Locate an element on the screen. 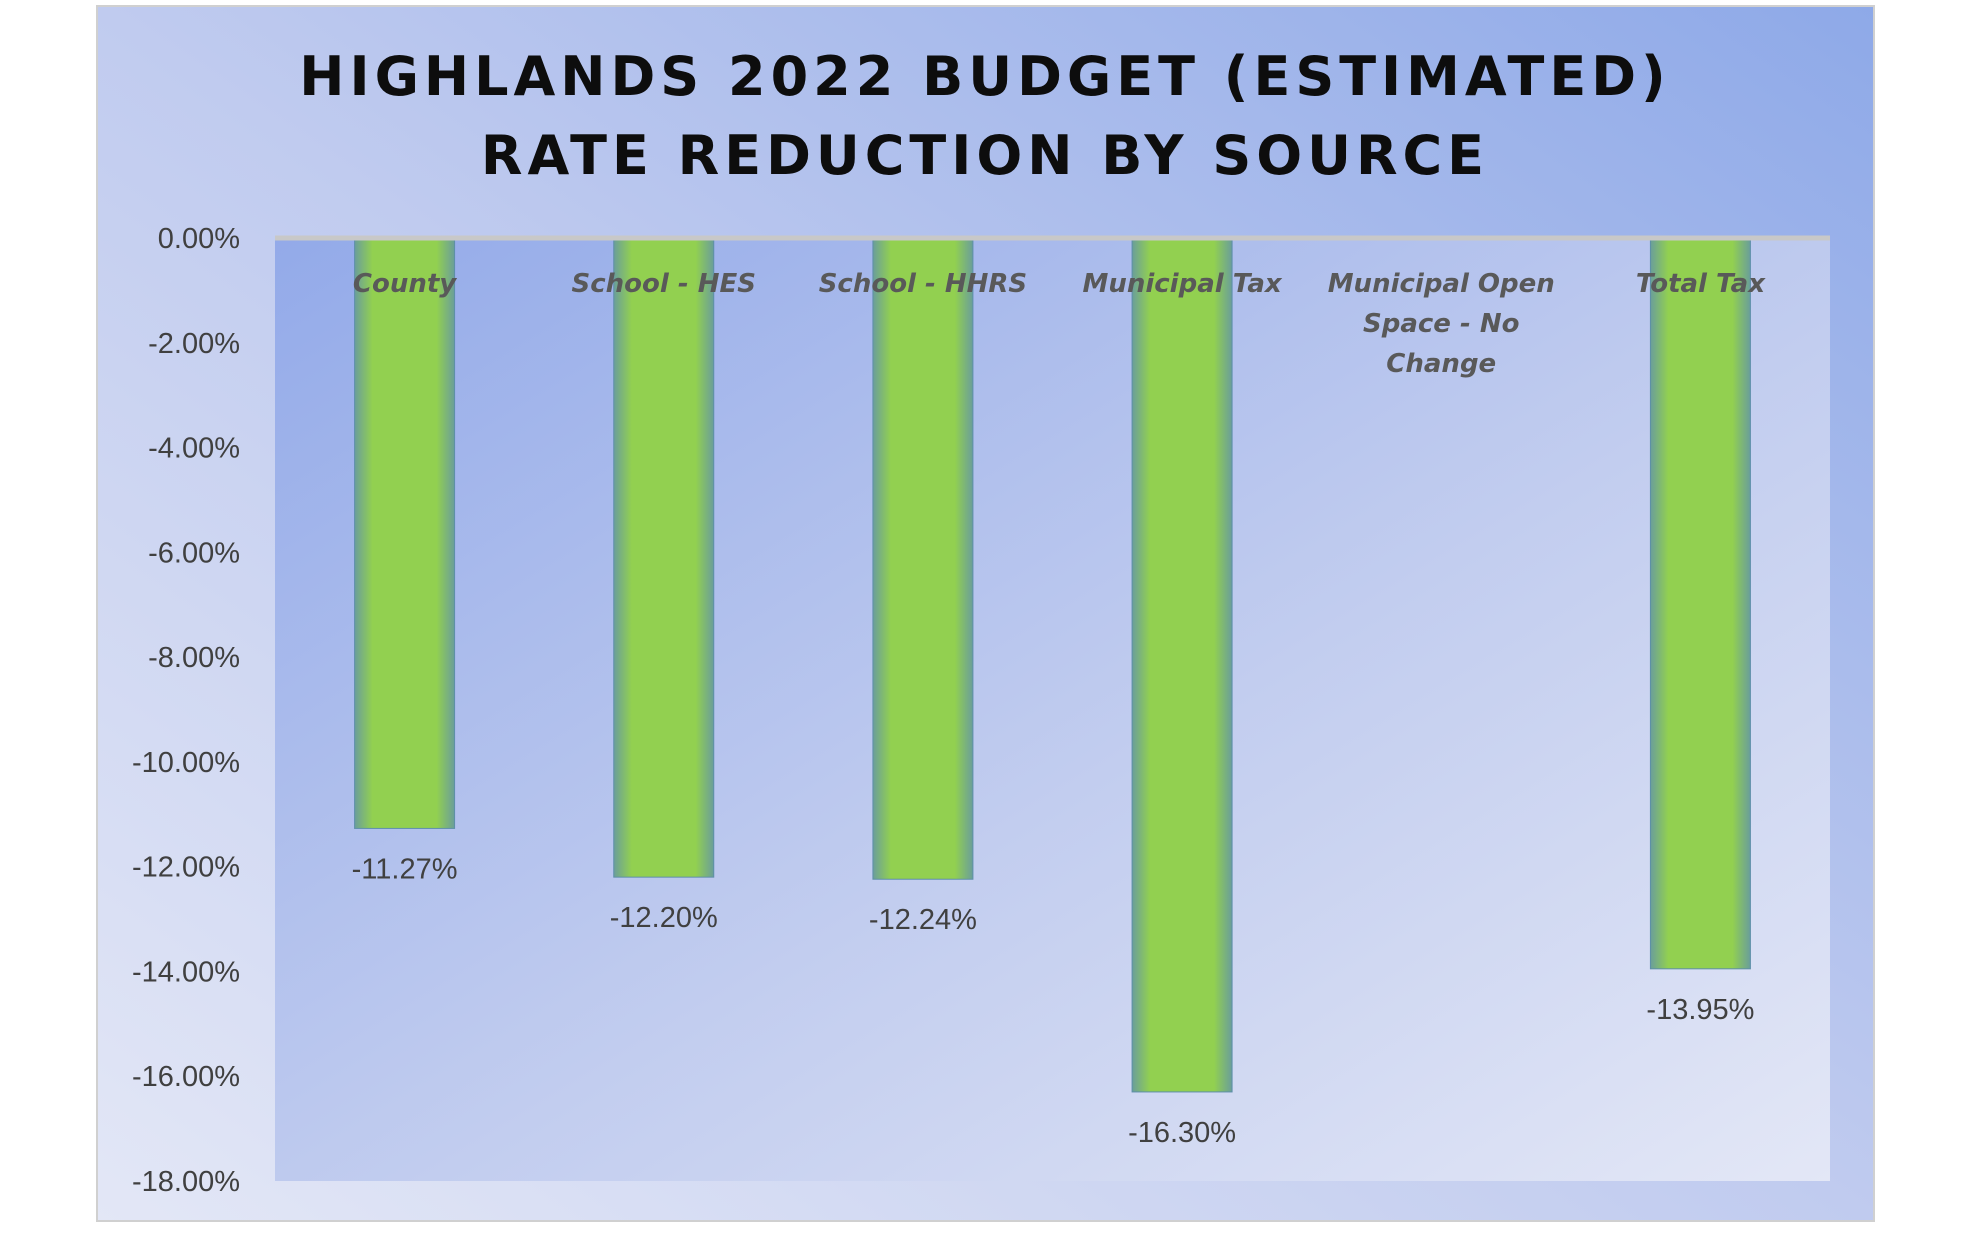 The image size is (1968, 1248). y-tick-label: -4.00% is located at coordinates (194, 449).